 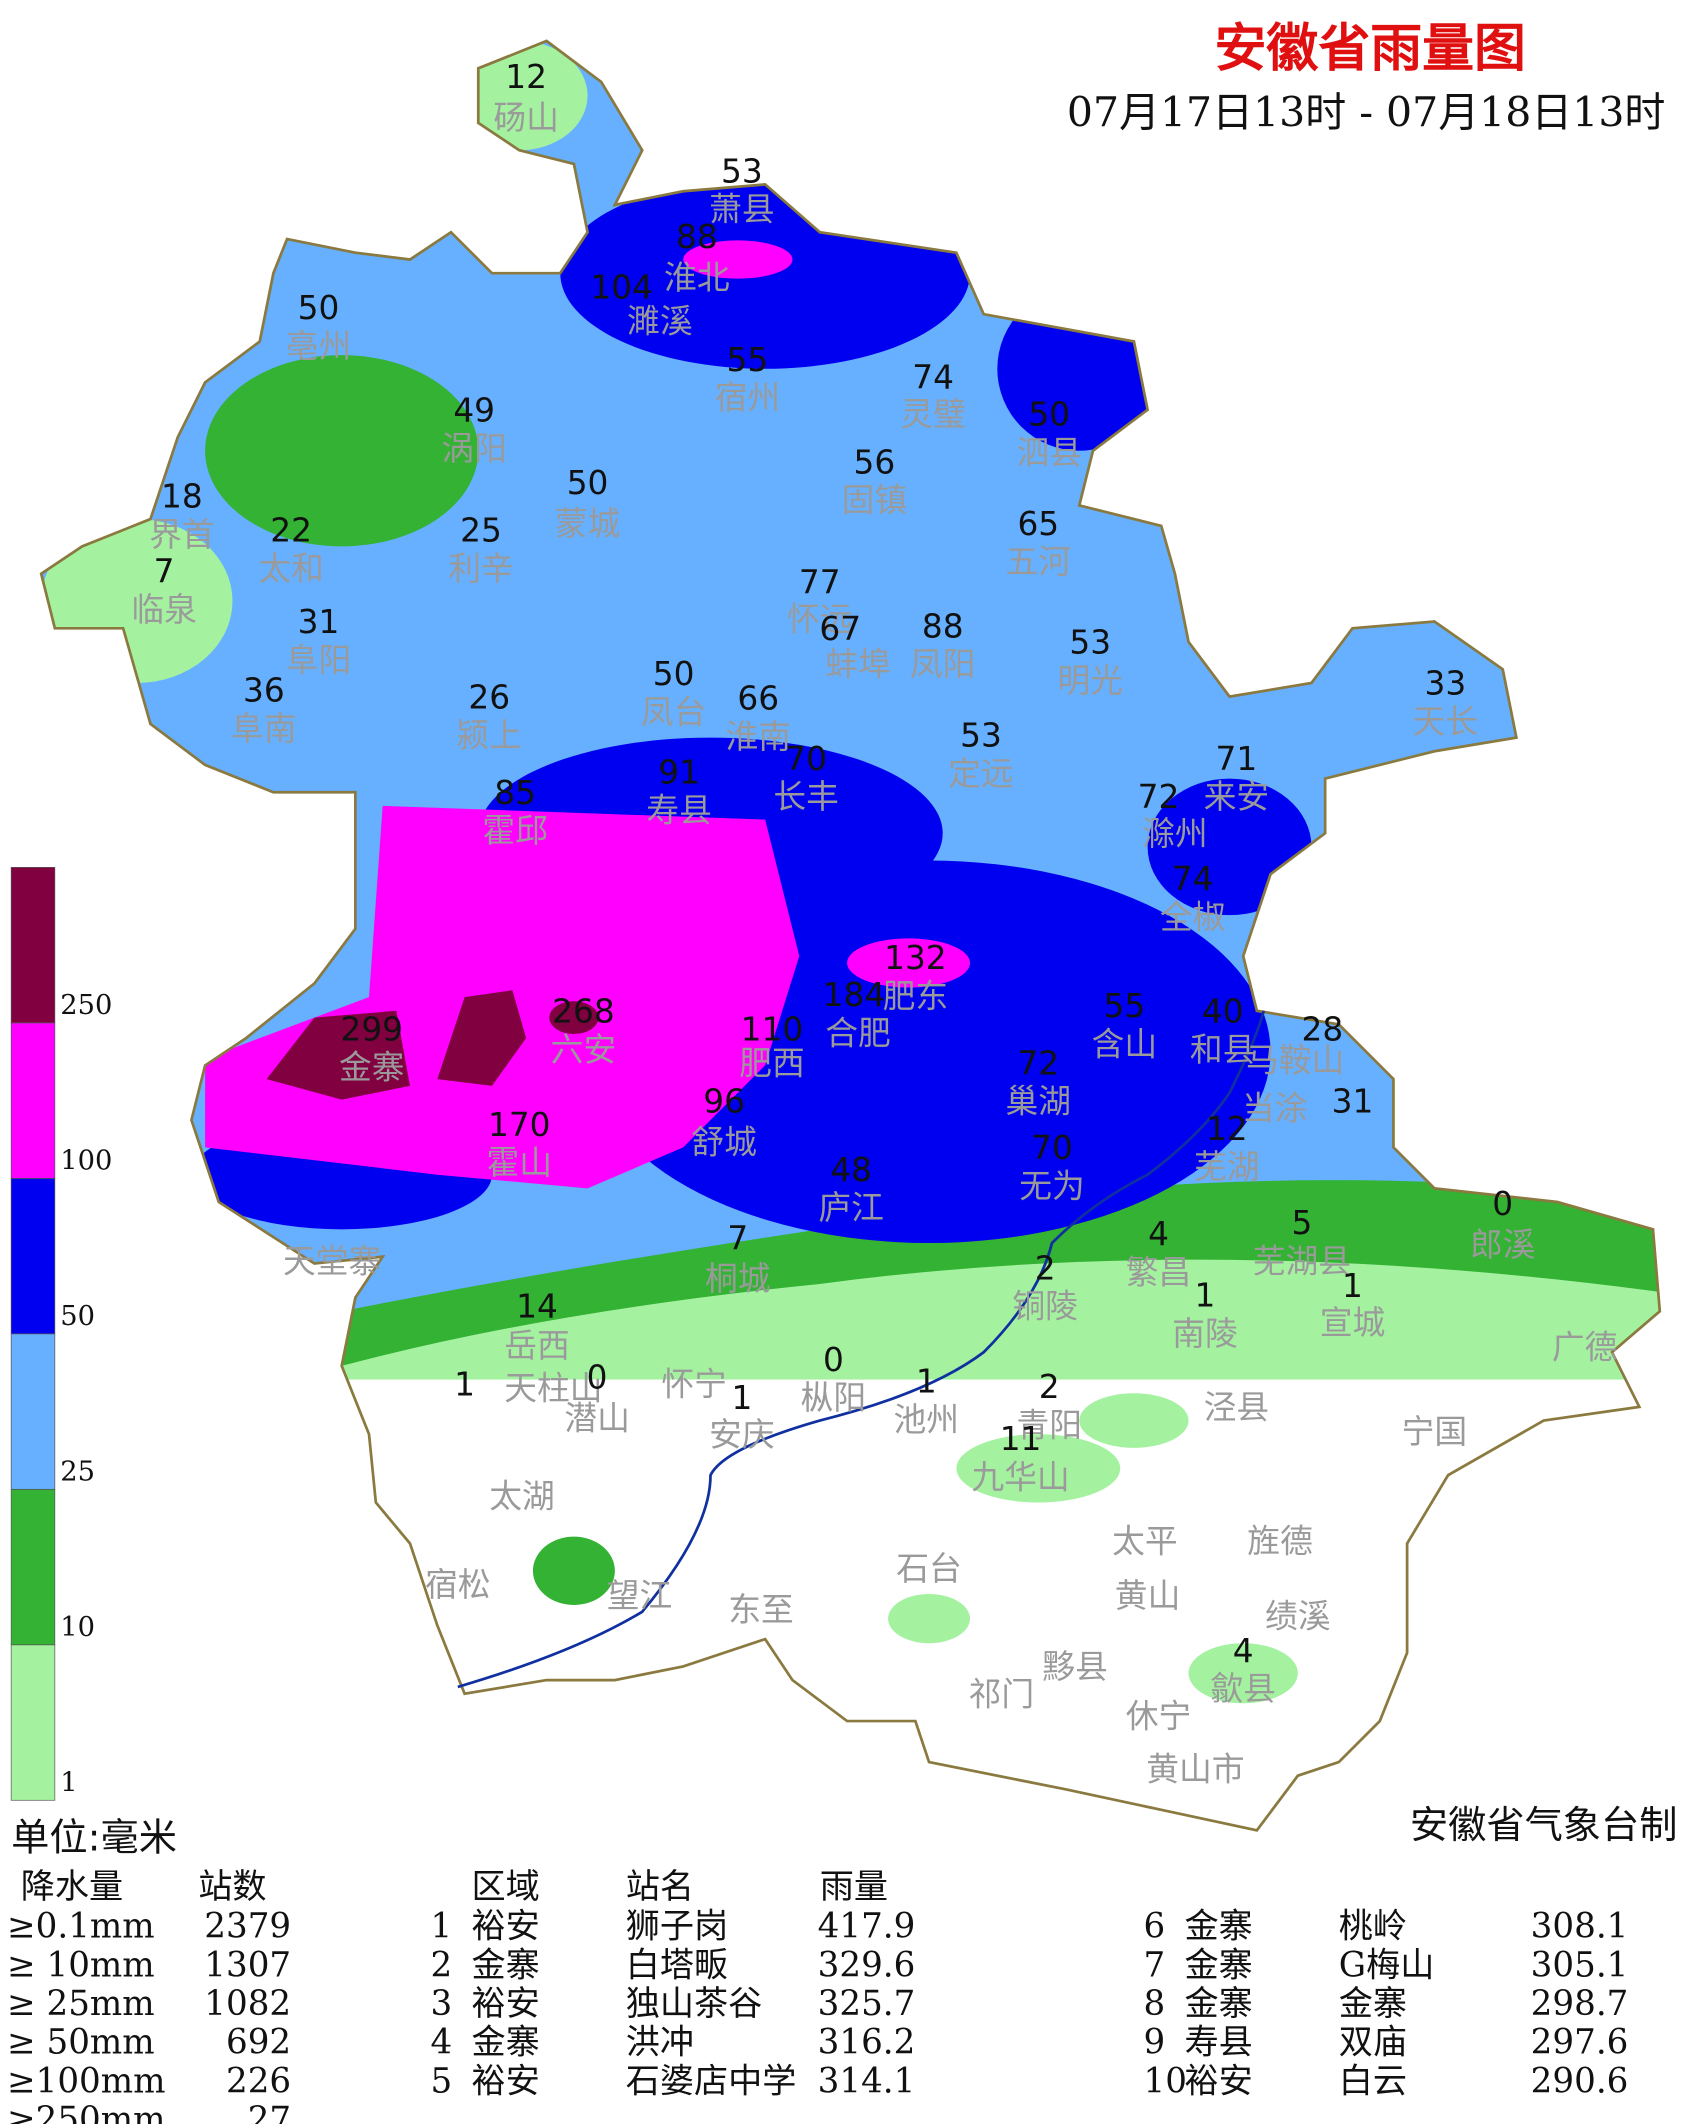 I want to click on stats-threshold: ≥ 10mm, so click(x=81, y=1965).